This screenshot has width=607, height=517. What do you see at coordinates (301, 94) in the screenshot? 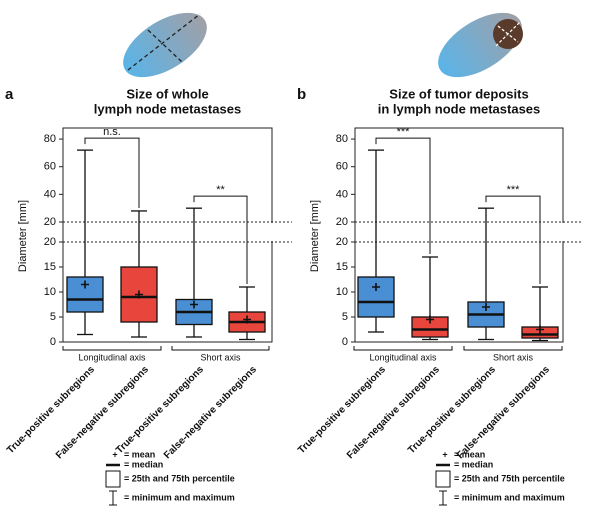
I see `panel-label: b` at bounding box center [301, 94].